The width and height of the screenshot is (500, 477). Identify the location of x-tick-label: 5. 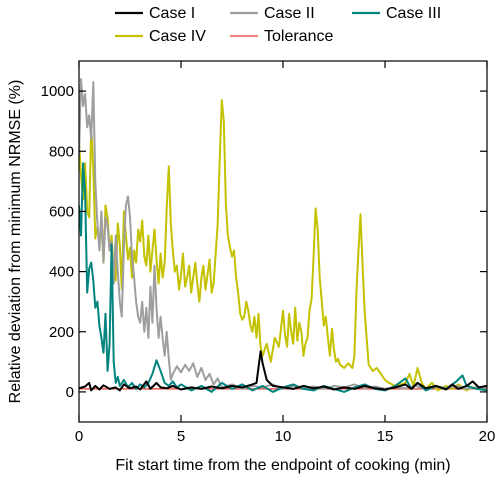
(181, 436).